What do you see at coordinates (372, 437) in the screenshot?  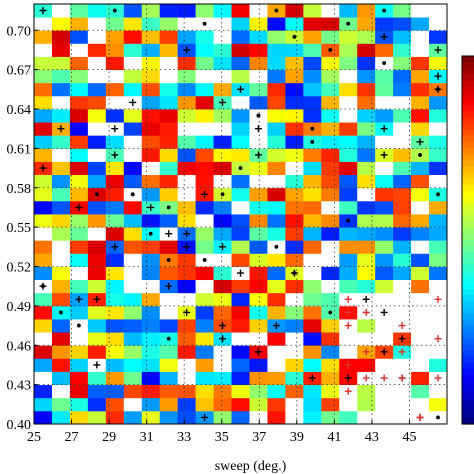 I see `x-tick-label: 43` at bounding box center [372, 437].